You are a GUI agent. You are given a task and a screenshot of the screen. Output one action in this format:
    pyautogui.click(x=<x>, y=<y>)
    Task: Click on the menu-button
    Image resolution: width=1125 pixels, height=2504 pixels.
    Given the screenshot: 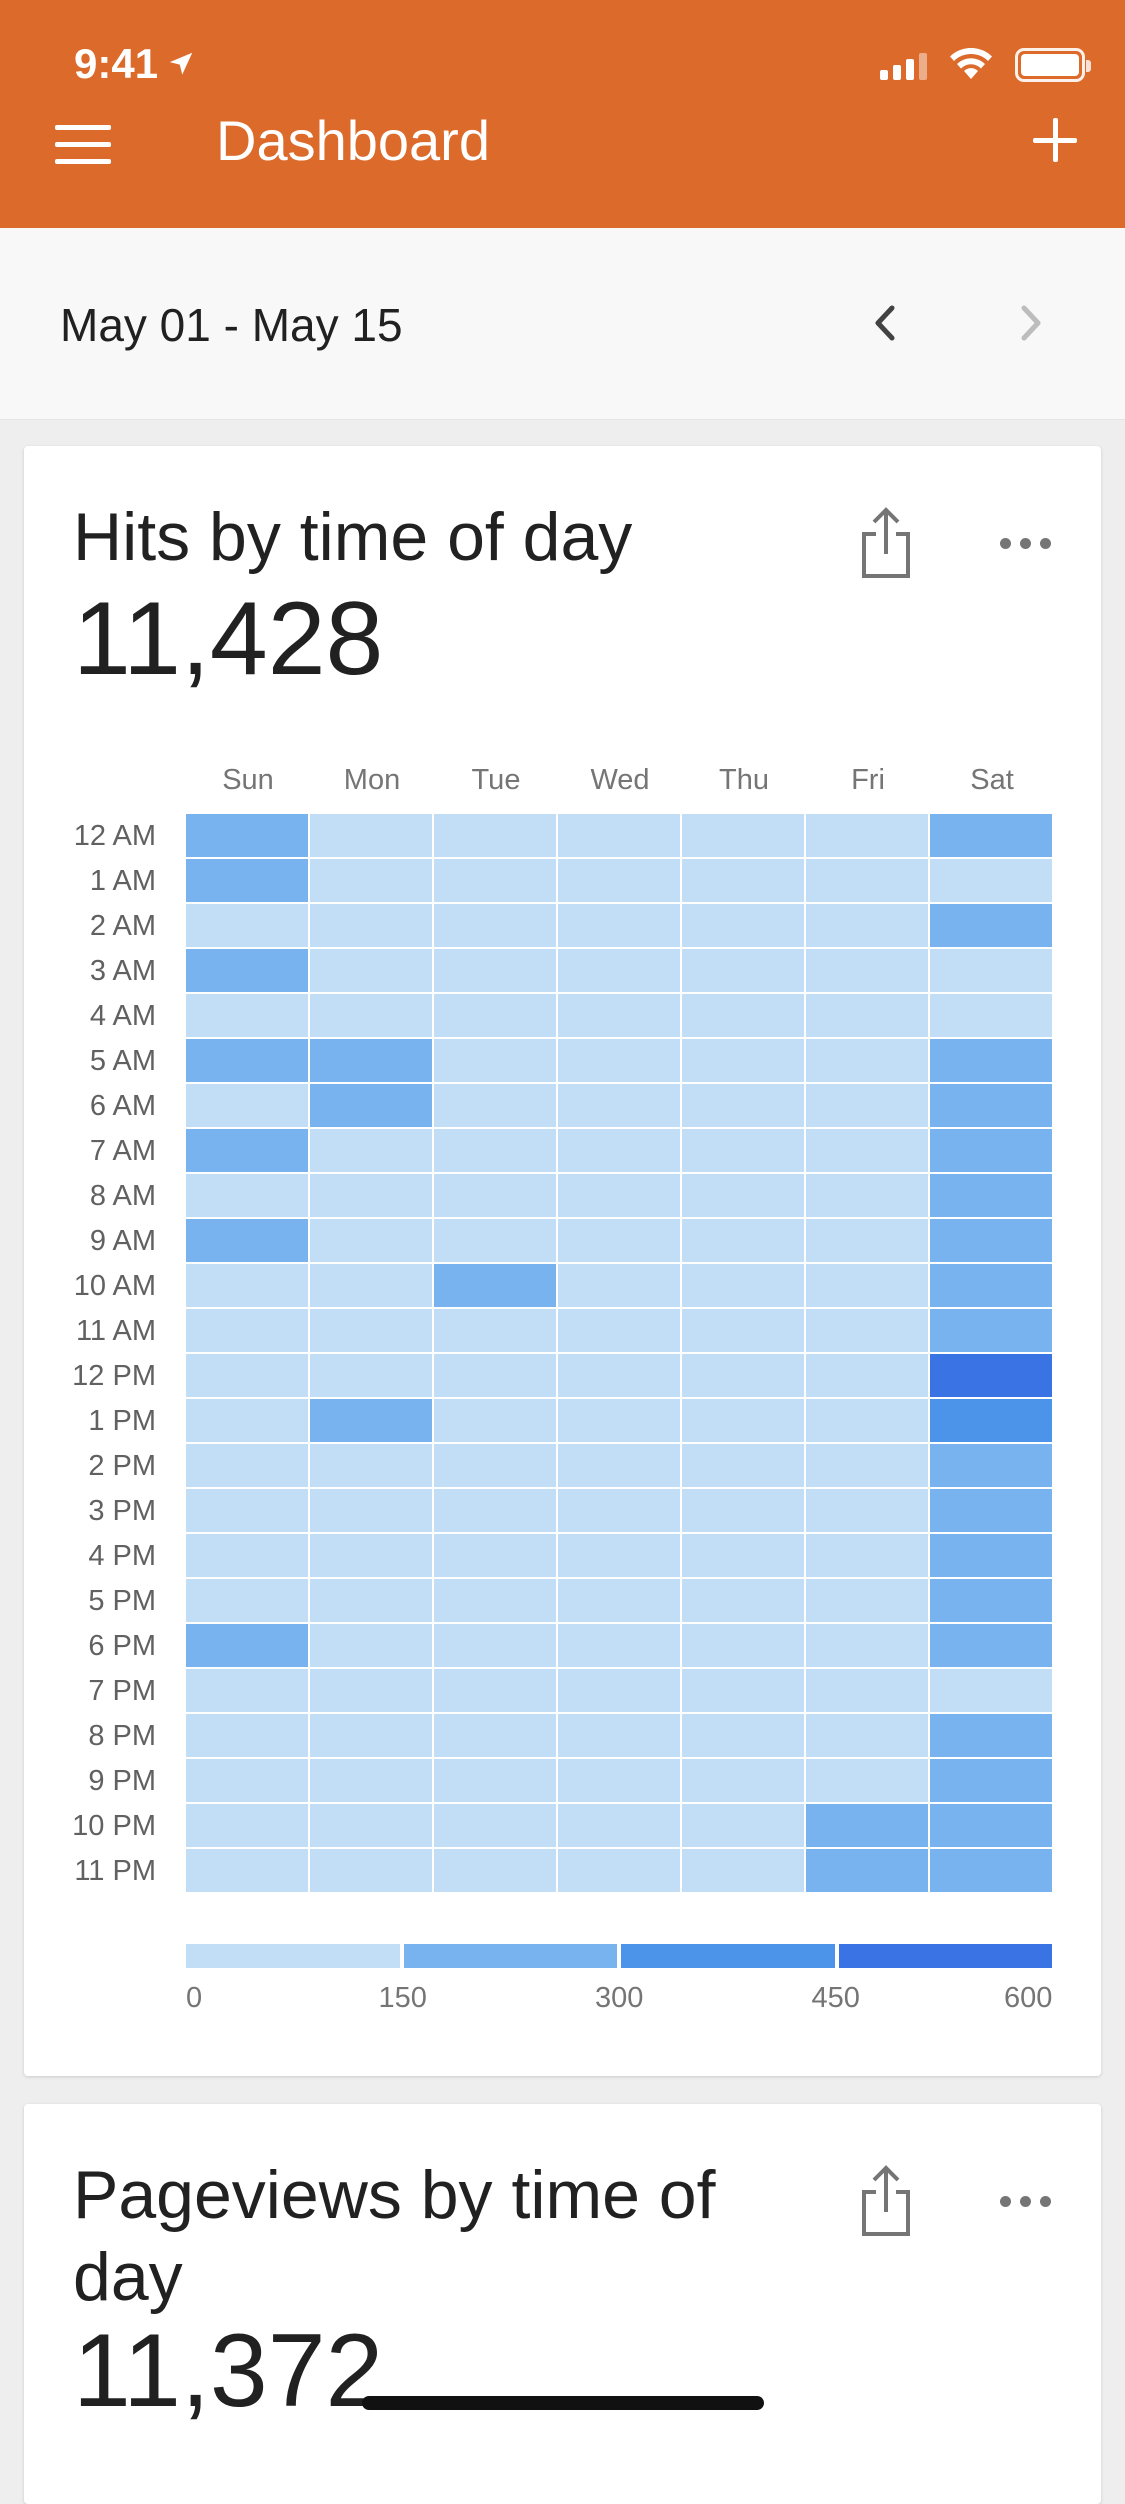 What is the action you would take?
    pyautogui.click(x=83, y=145)
    